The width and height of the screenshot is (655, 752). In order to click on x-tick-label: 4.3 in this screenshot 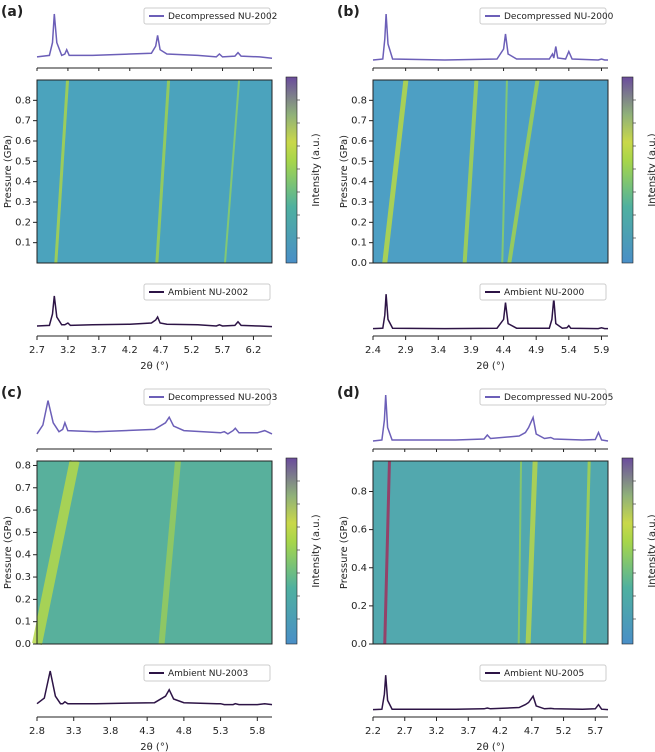, I will do `click(147, 731)`.